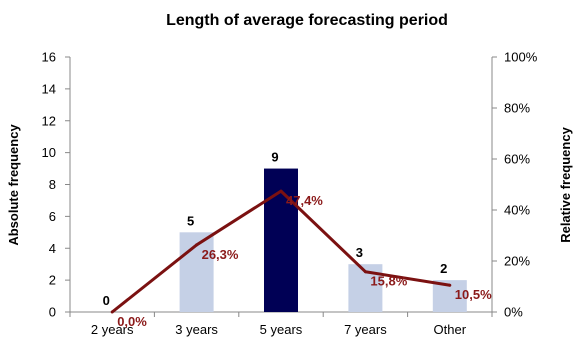 This screenshot has height=347, width=577. Describe the element at coordinates (473, 294) in the screenshot. I see `line-value-label: 10,5%` at that location.